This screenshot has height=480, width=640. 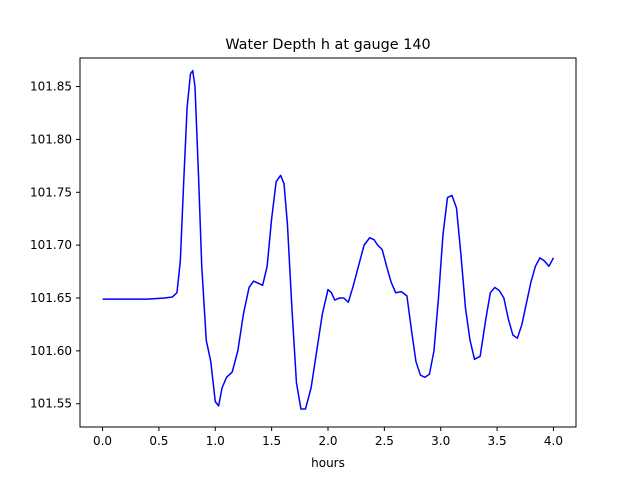 What do you see at coordinates (102, 441) in the screenshot?
I see `x-tick-label: 0.0` at bounding box center [102, 441].